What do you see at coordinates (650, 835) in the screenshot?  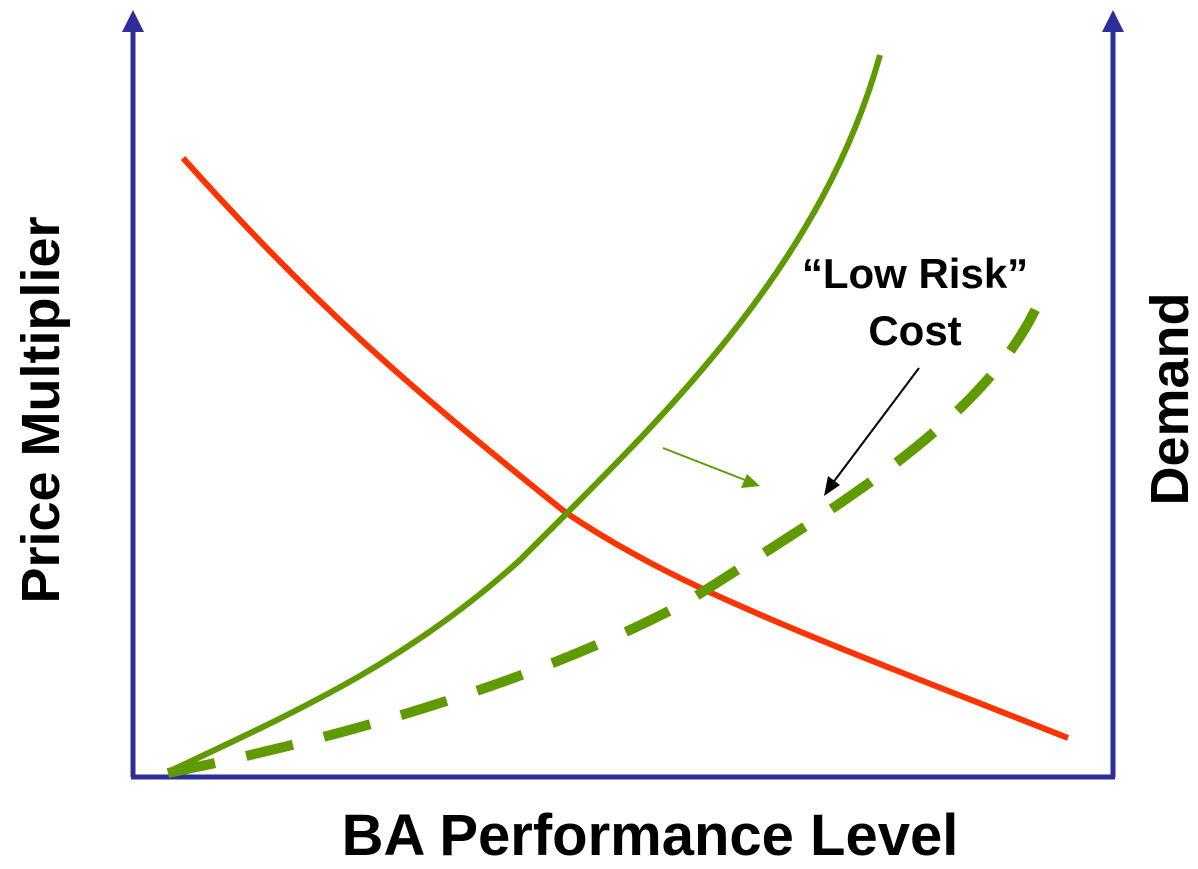 I see `x-axis-label: BA Performance Level` at bounding box center [650, 835].